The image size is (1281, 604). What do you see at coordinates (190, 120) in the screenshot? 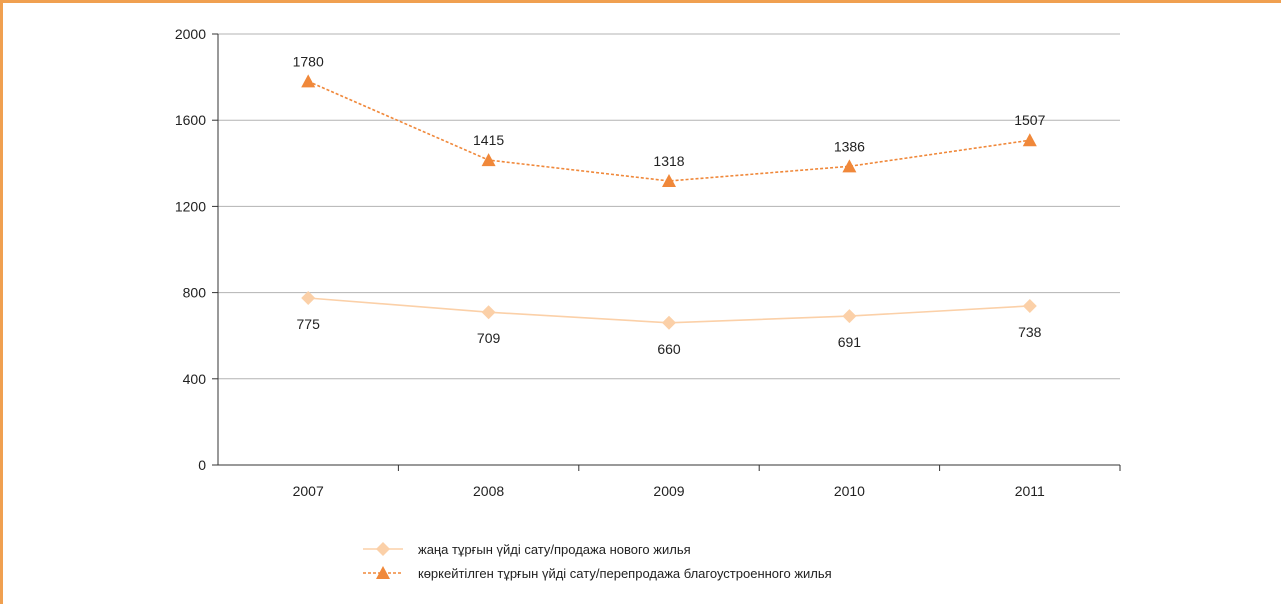
I see `y-tick-label: 1600` at bounding box center [190, 120].